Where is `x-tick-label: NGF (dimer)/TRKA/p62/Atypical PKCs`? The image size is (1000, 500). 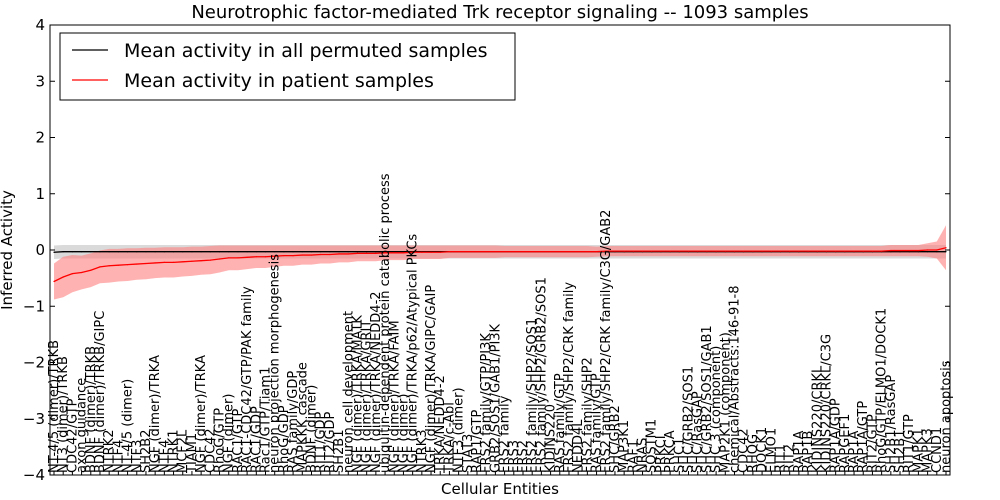 x-tick-label: NGF (dimer)/TRKA/p62/Atypical PKCs is located at coordinates (413, 353).